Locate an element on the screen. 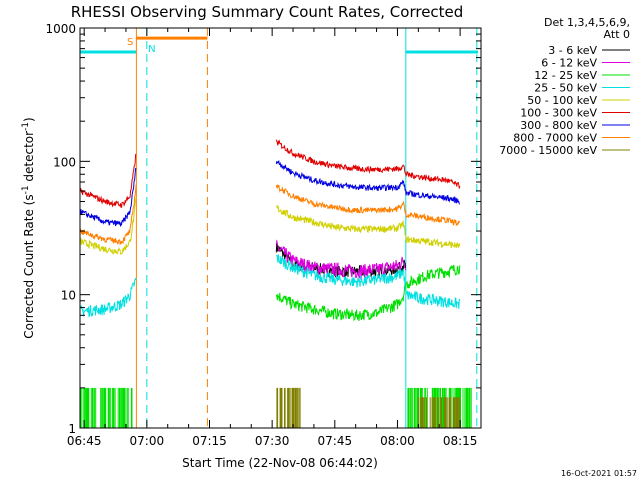 The height and width of the screenshot is (480, 640). legend-label-4: 50 - 100 keV is located at coordinates (562, 100).